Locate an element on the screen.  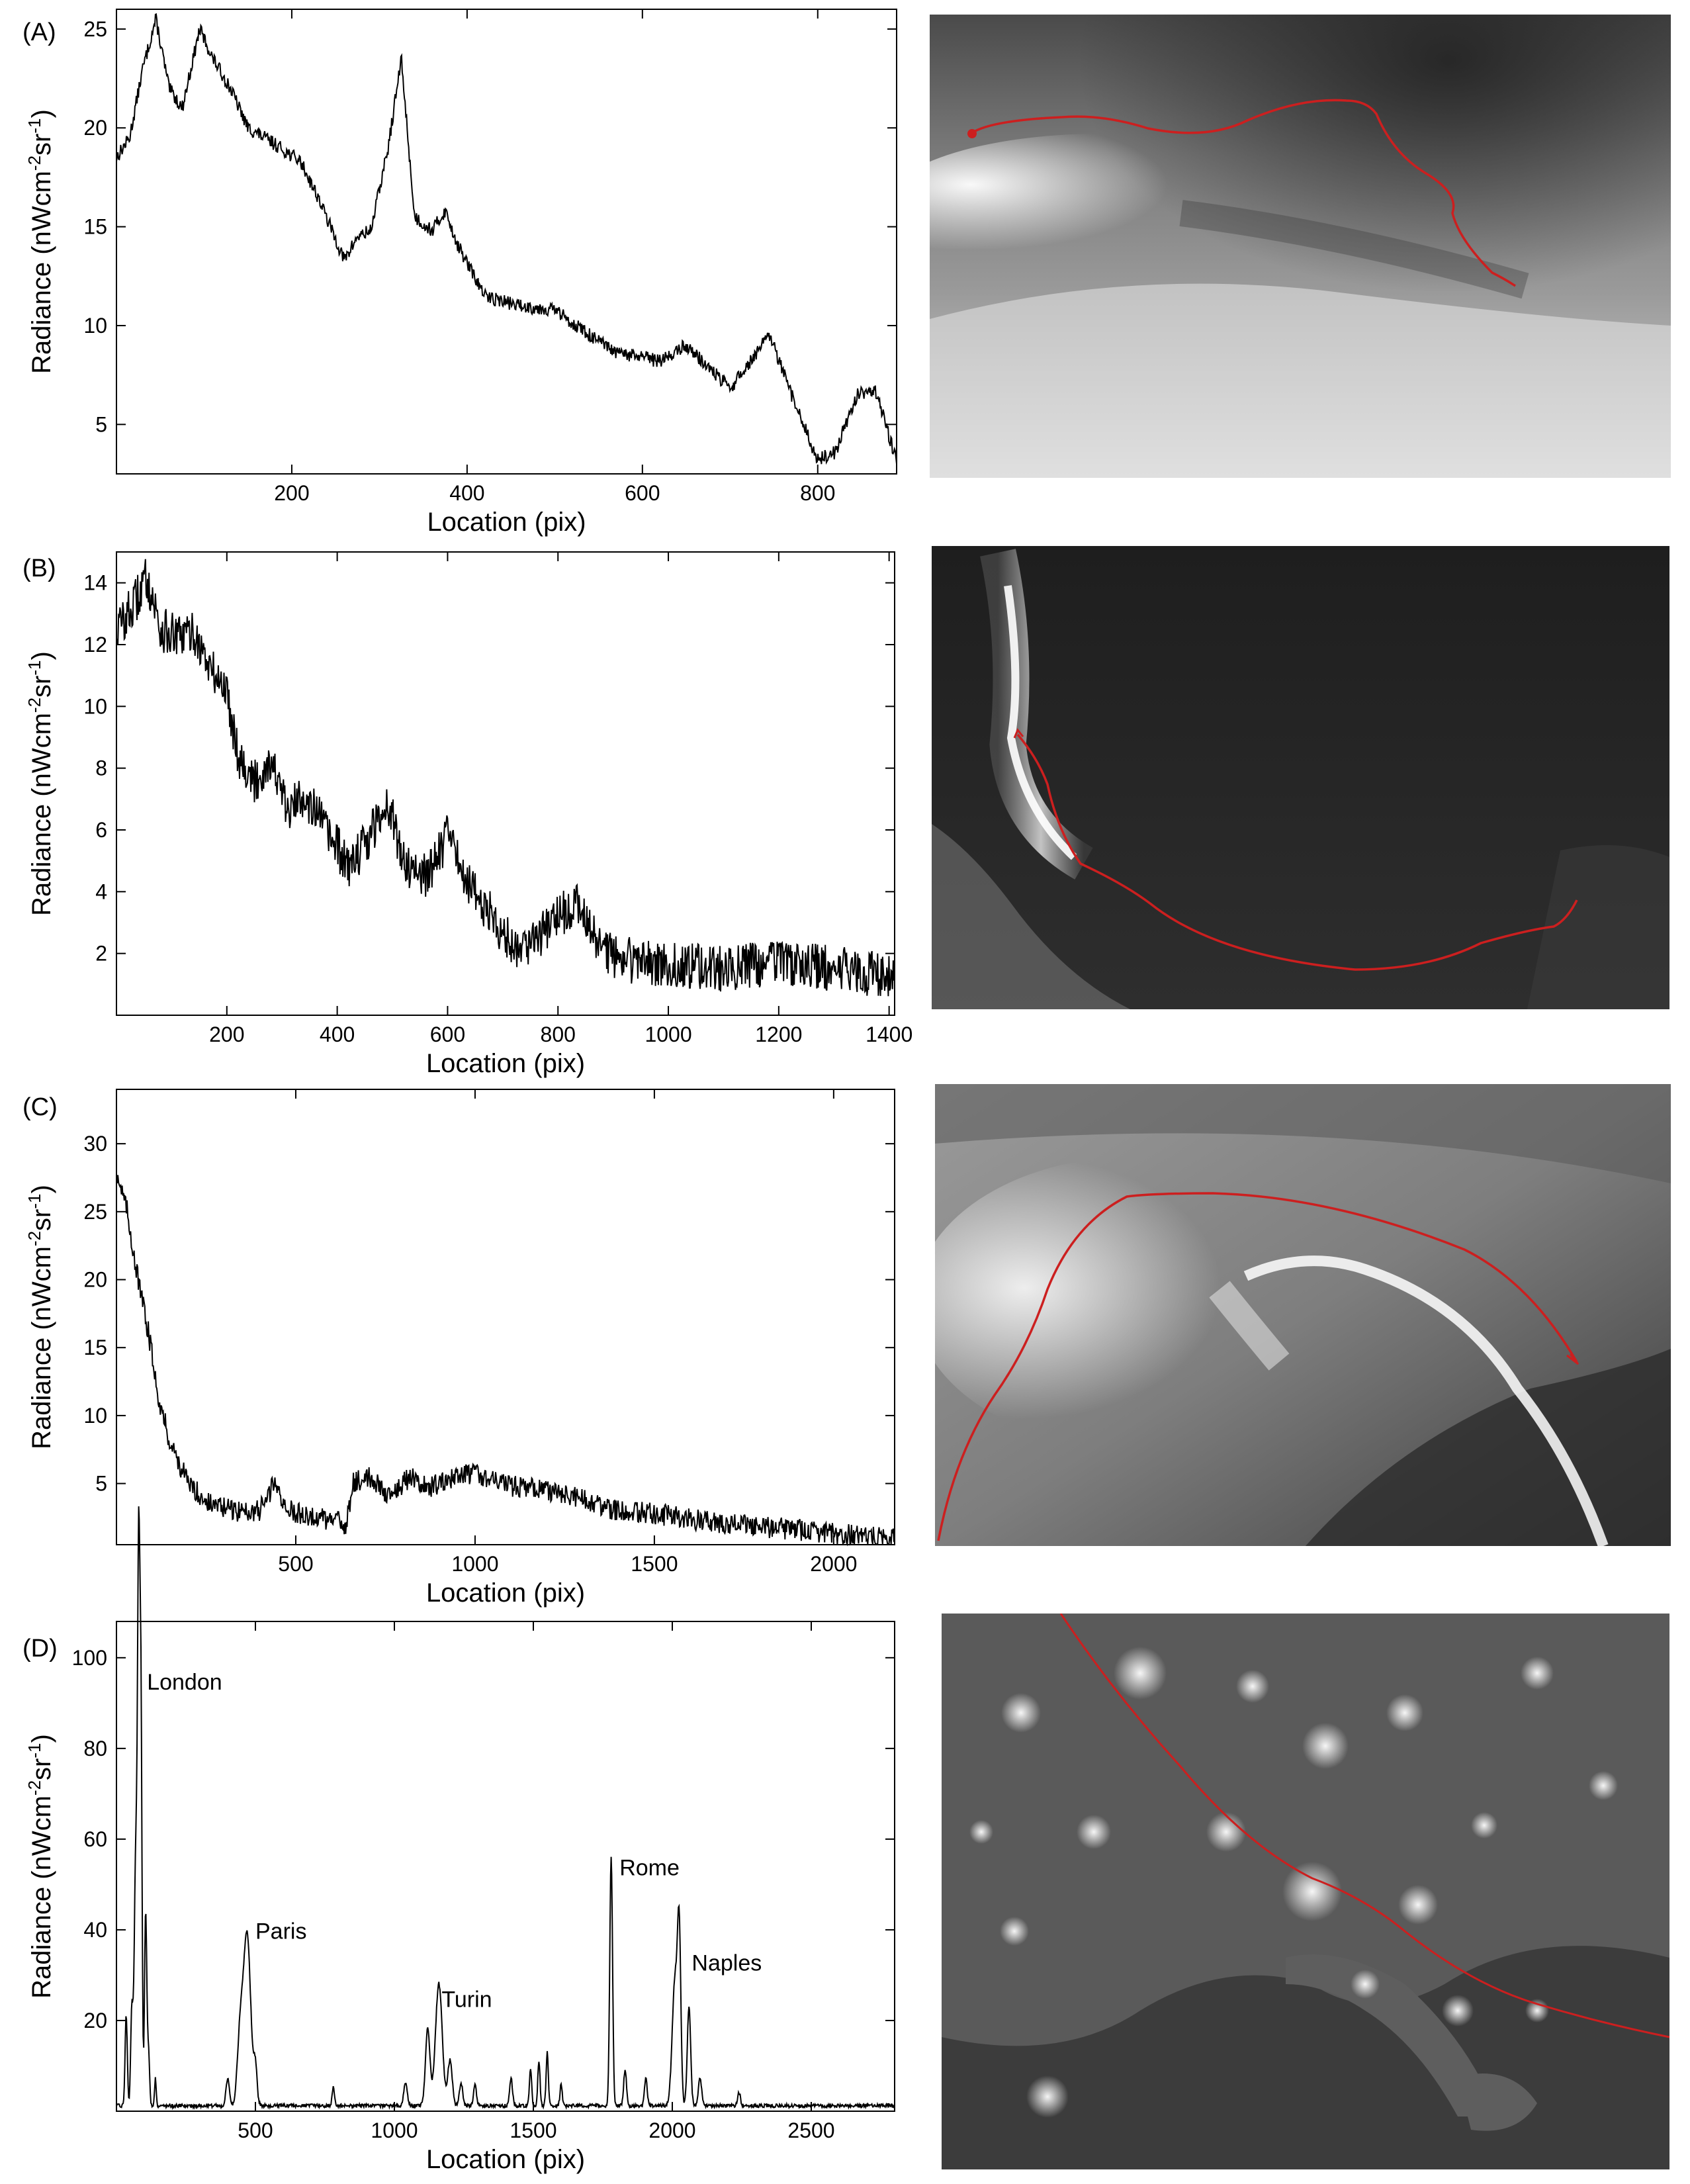
city-label: Turin is located at coordinates (466, 1999).